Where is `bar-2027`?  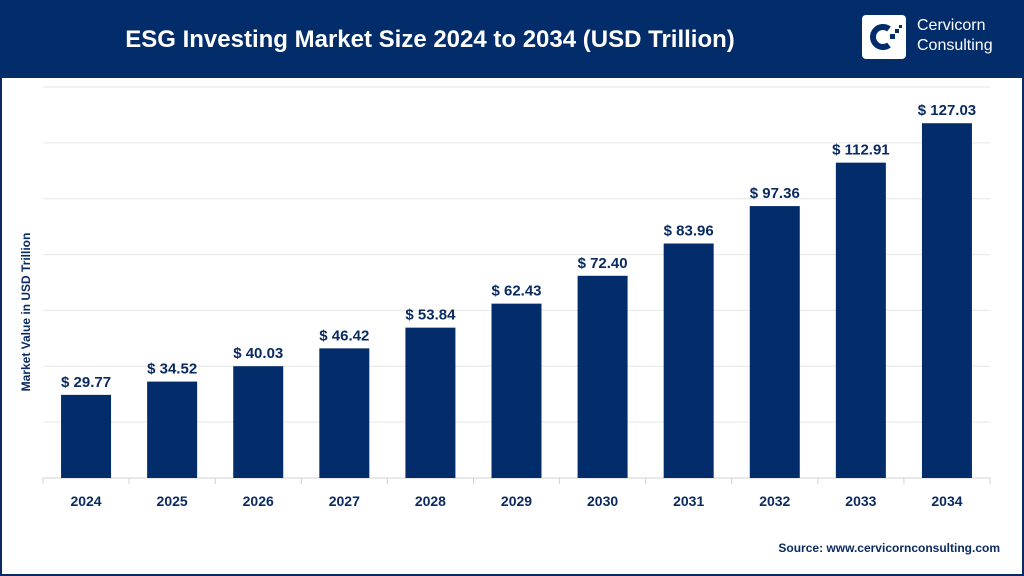 bar-2027 is located at coordinates (344, 413).